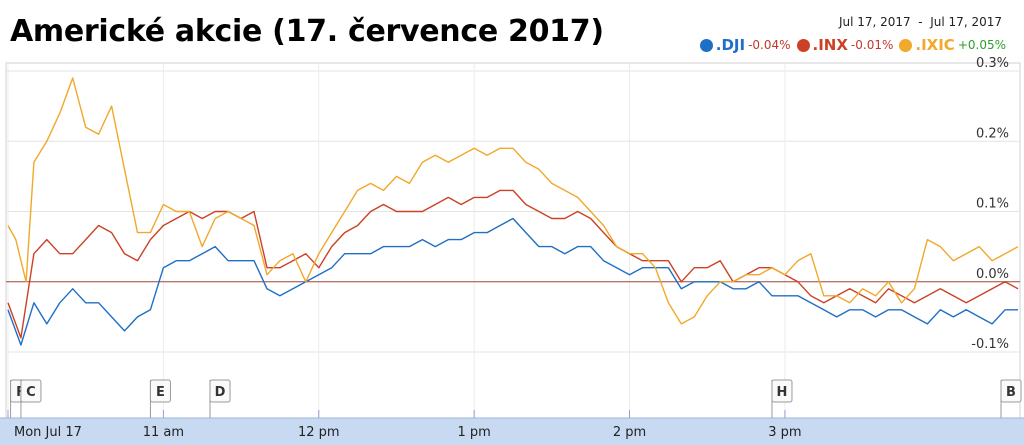 Image resolution: width=1024 pixels, height=445 pixels. I want to click on news-flag-label: C, so click(31, 392).